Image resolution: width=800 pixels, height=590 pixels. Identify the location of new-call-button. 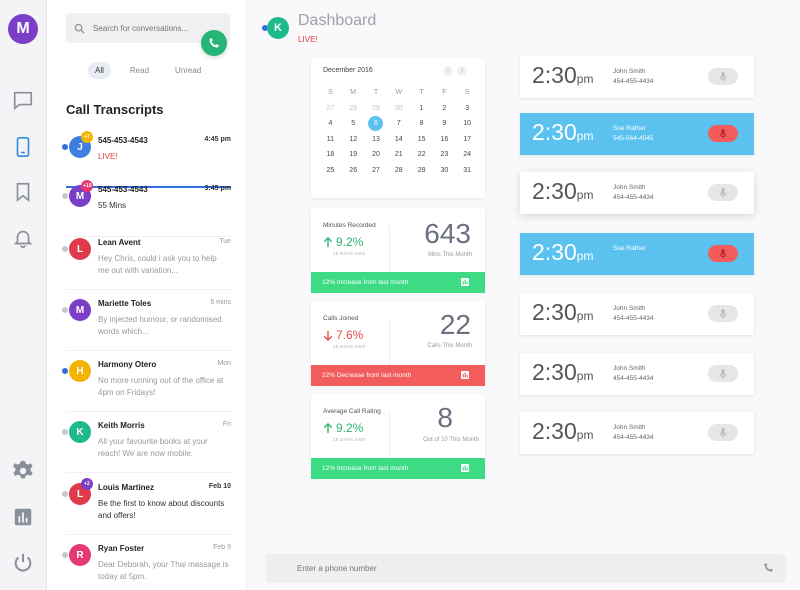
(214, 43).